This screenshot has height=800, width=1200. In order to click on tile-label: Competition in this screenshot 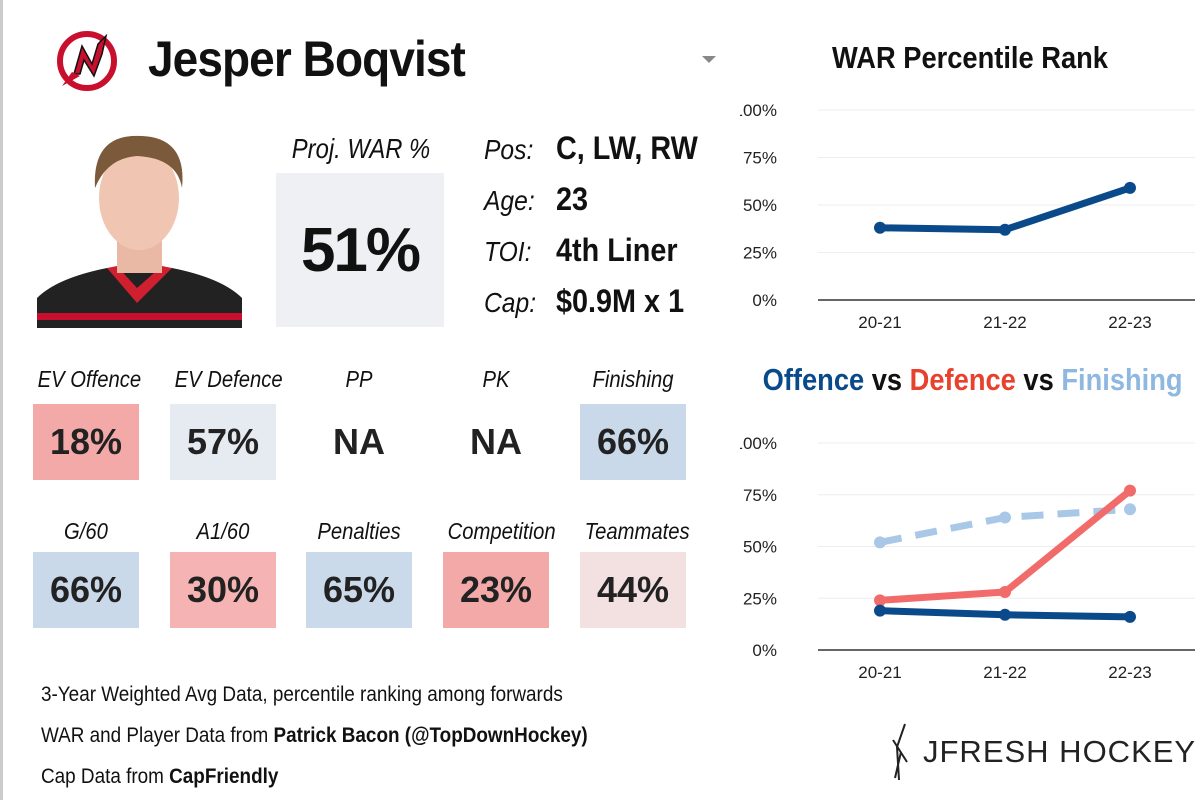, I will do `click(501, 531)`.